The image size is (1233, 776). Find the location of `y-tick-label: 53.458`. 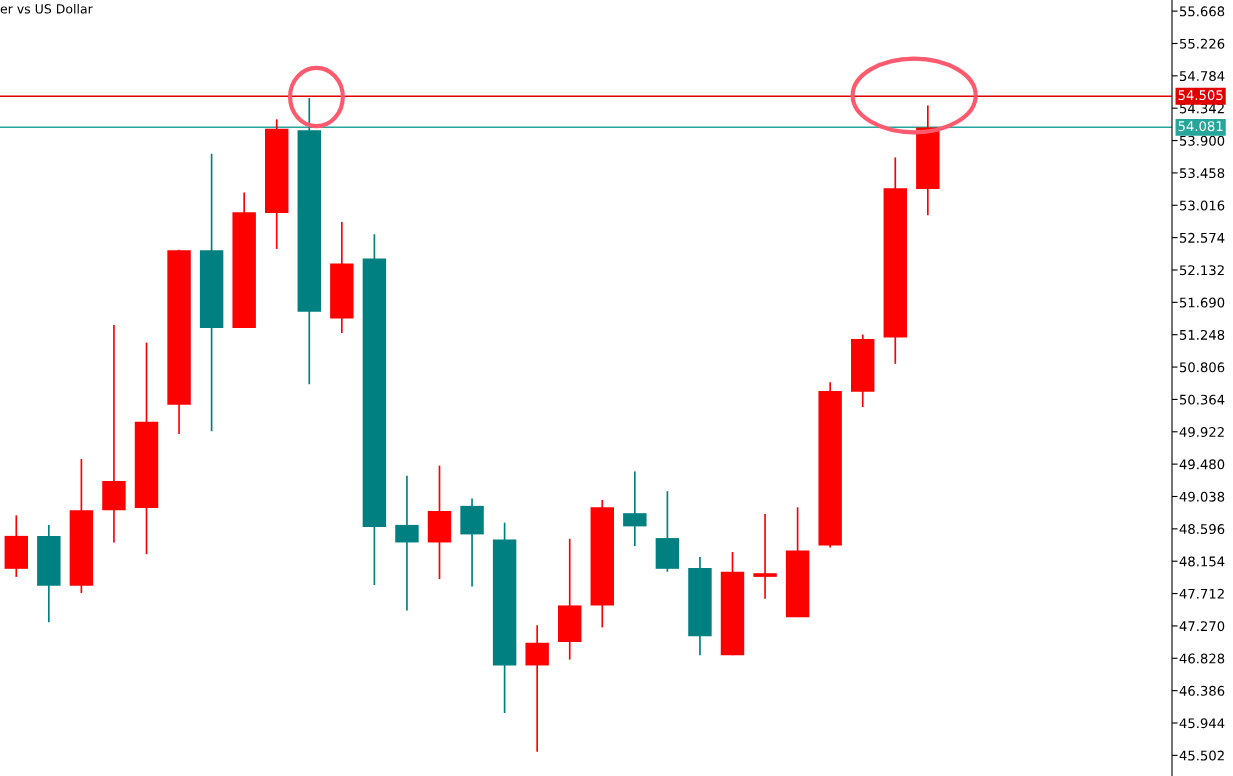

y-tick-label: 53.458 is located at coordinates (1202, 173).